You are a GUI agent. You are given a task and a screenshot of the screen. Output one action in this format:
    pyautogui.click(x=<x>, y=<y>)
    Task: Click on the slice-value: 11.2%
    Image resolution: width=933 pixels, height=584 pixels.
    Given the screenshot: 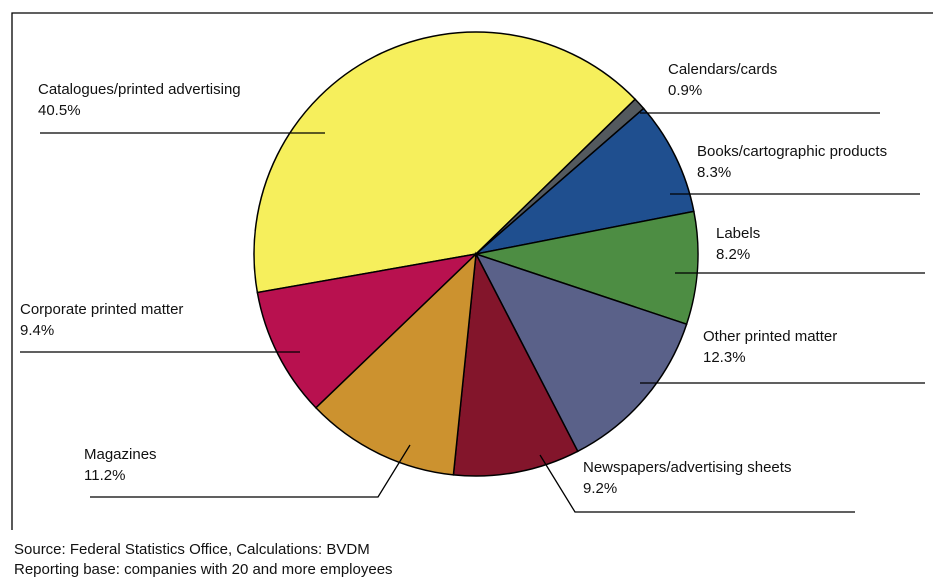 What is the action you would take?
    pyautogui.click(x=104, y=475)
    